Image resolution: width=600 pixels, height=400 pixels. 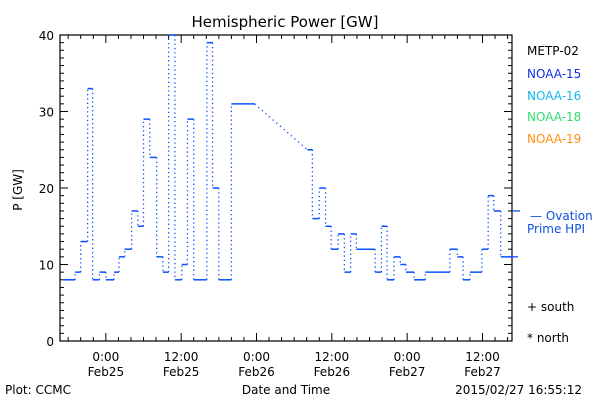 I want to click on legend-south: + south, so click(x=550, y=307).